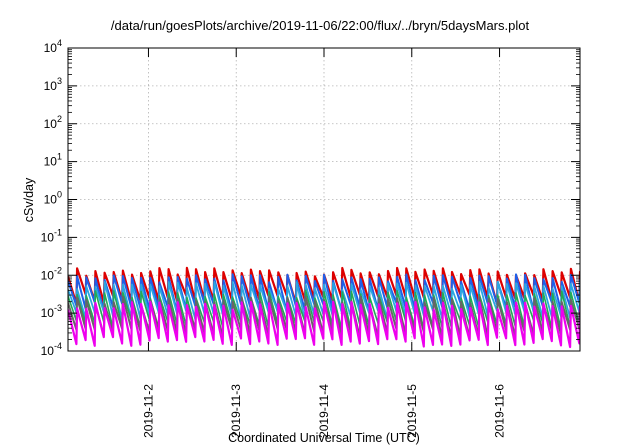 This screenshot has width=640, height=448. What do you see at coordinates (29, 199) in the screenshot?
I see `y-axis-label: cSv/day` at bounding box center [29, 199].